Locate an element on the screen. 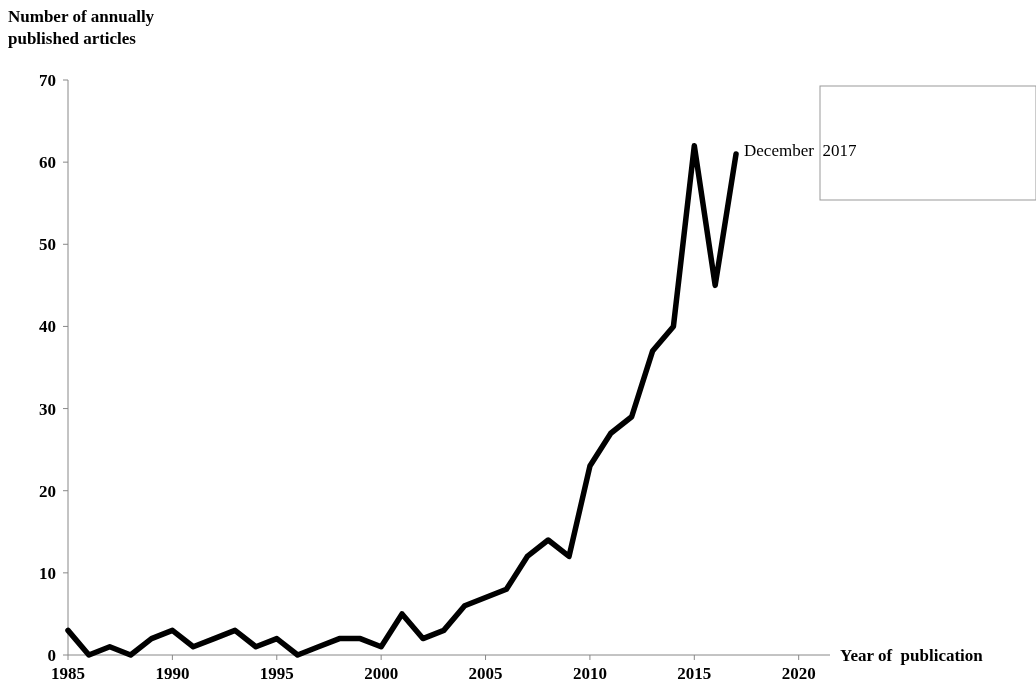  y-tick-label: 20 is located at coordinates (47, 491).